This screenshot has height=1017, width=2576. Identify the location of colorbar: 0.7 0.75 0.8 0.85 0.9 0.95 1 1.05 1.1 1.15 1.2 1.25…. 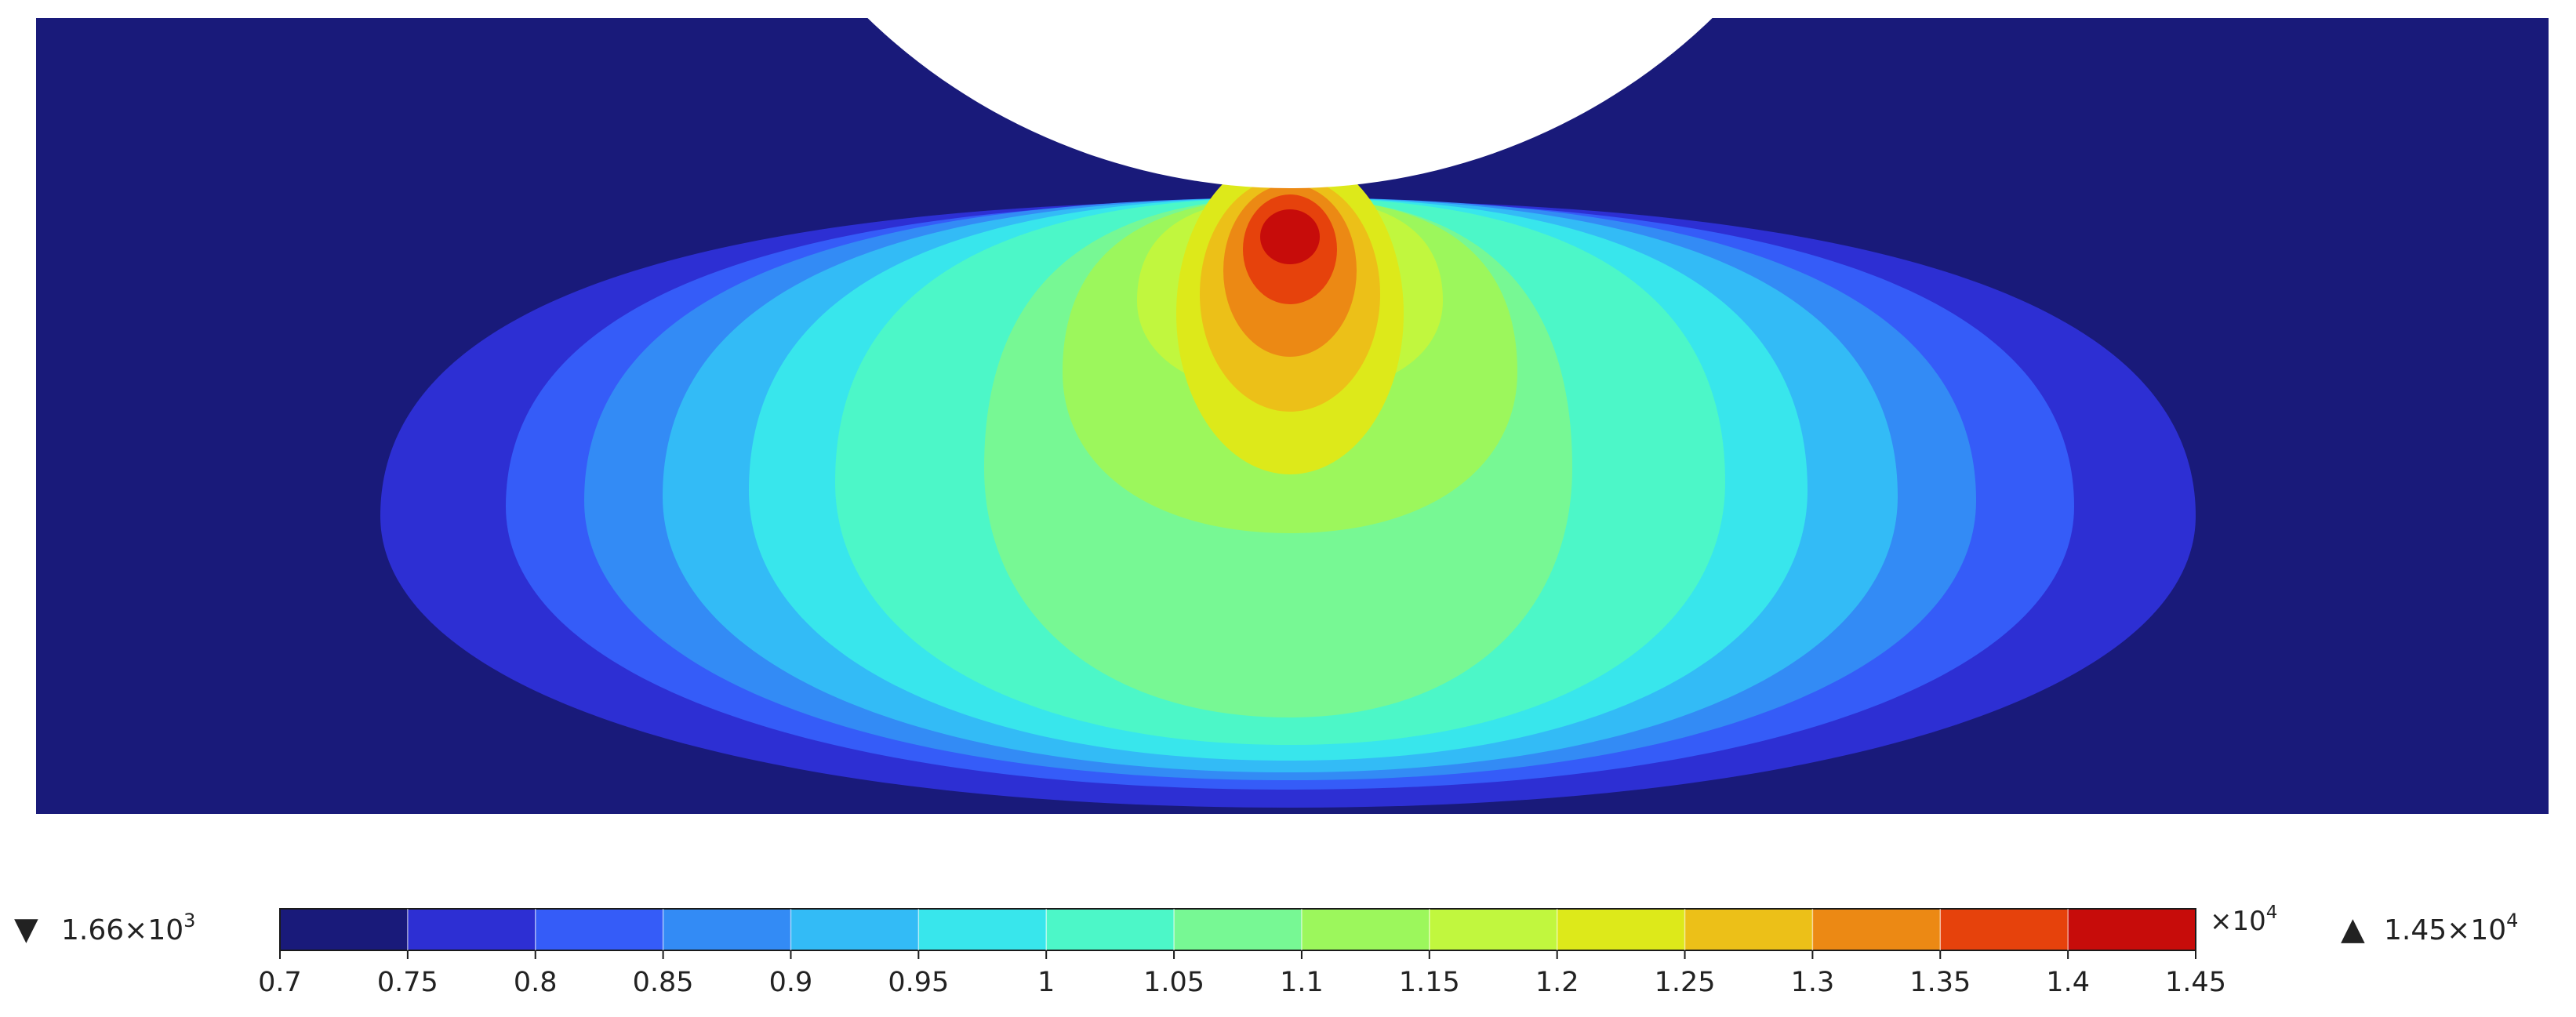
(1267, 951).